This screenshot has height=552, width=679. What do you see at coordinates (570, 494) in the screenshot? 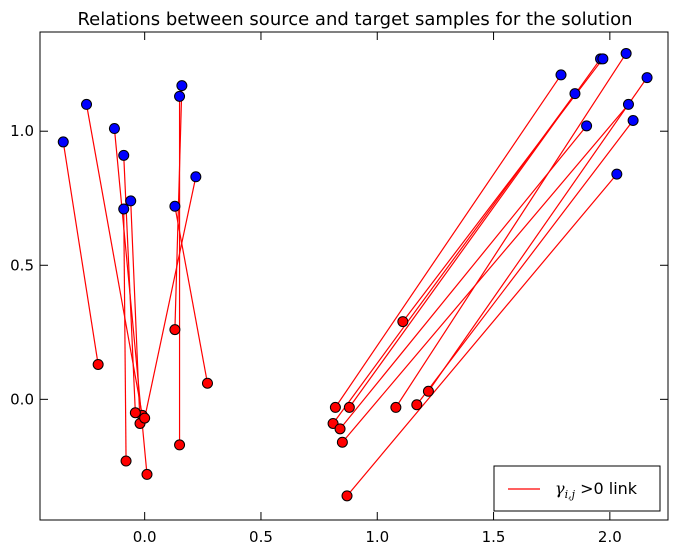
I see `legend-subscript: i,j` at bounding box center [570, 494].